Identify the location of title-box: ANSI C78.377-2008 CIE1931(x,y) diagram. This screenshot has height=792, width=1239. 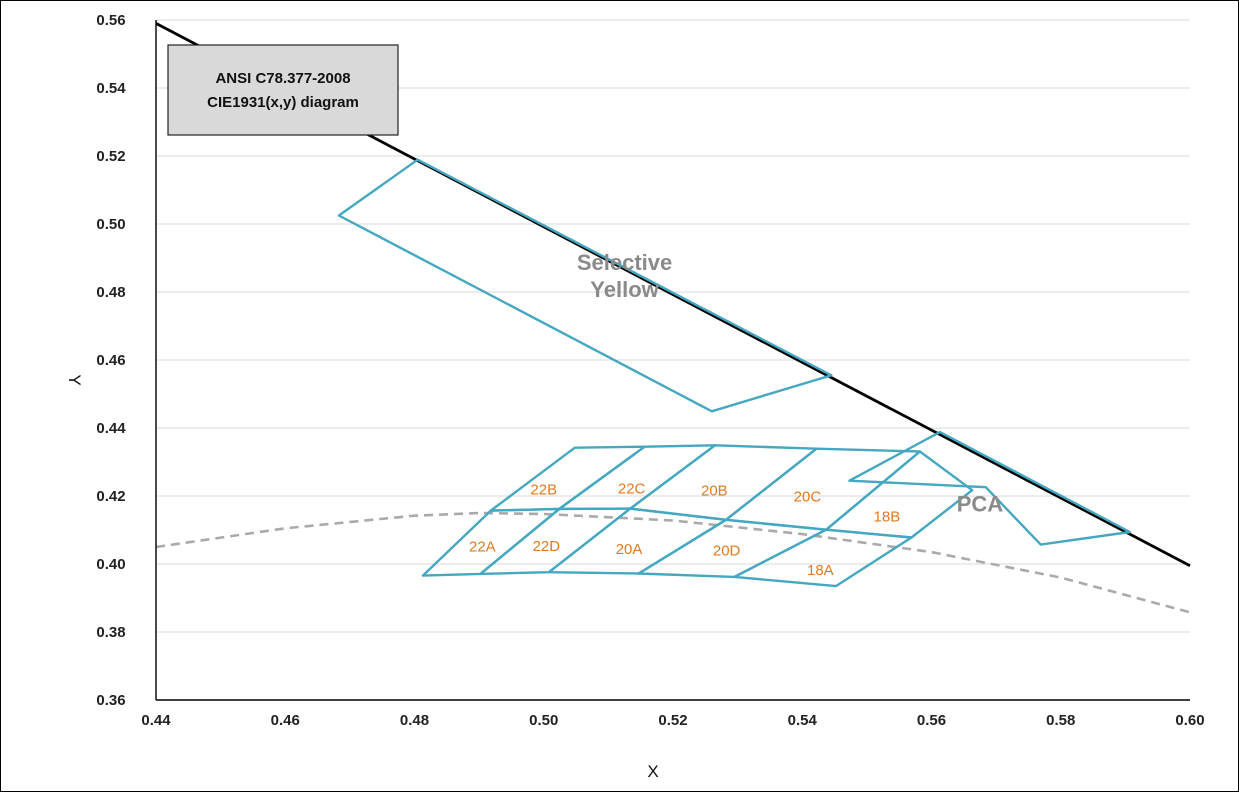
(283, 90).